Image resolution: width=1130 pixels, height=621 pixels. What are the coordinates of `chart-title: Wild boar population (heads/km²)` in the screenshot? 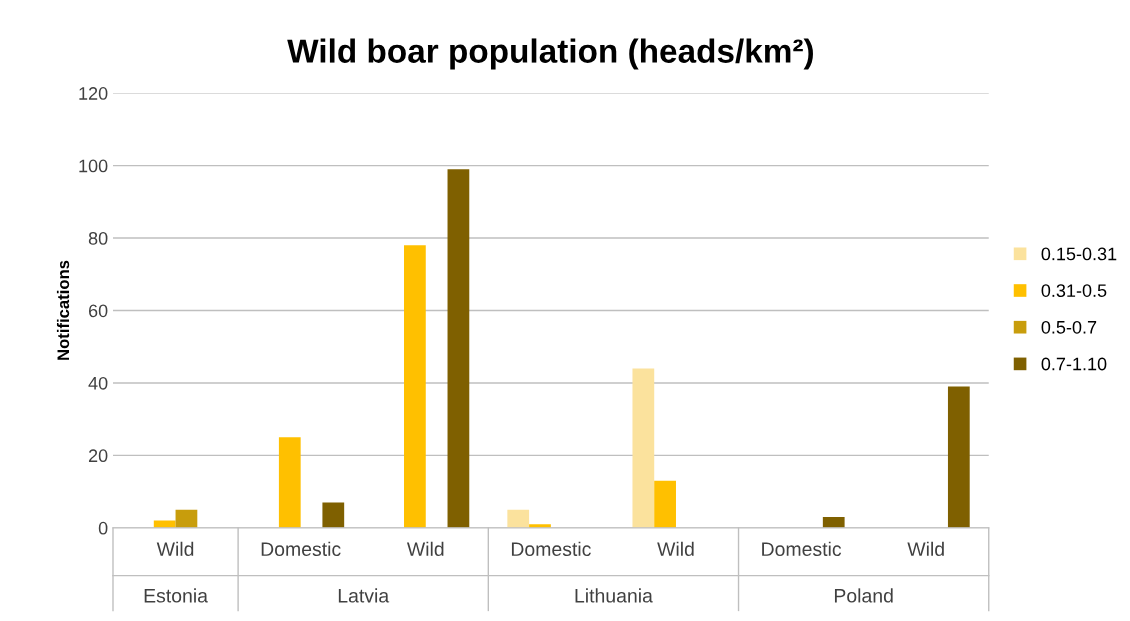 It's located at (550, 54).